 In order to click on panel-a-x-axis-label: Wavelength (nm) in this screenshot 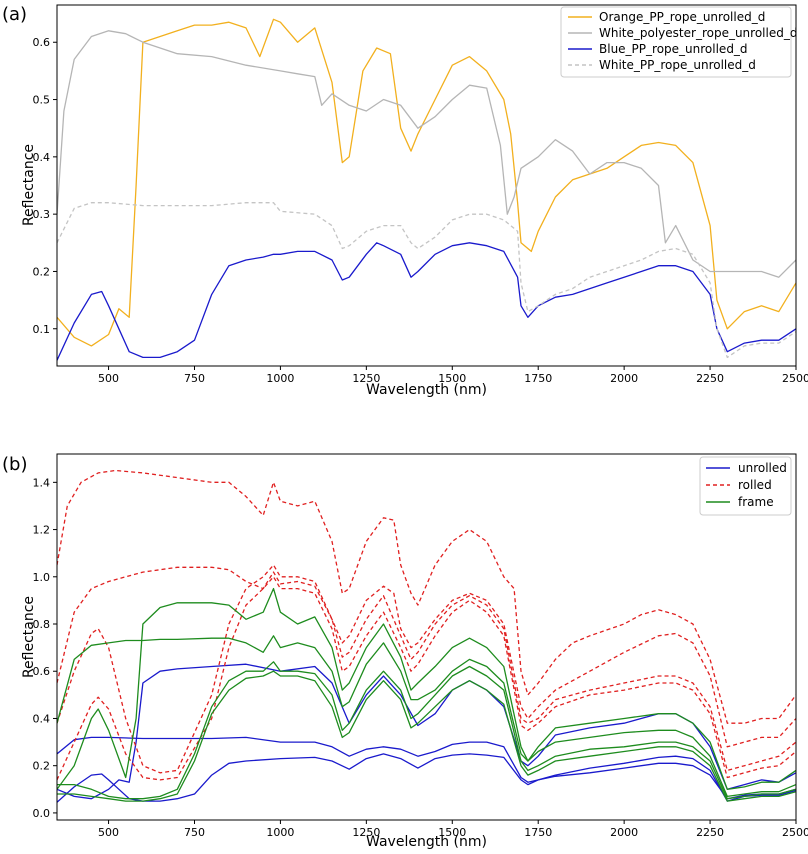, I will do `click(426, 390)`.